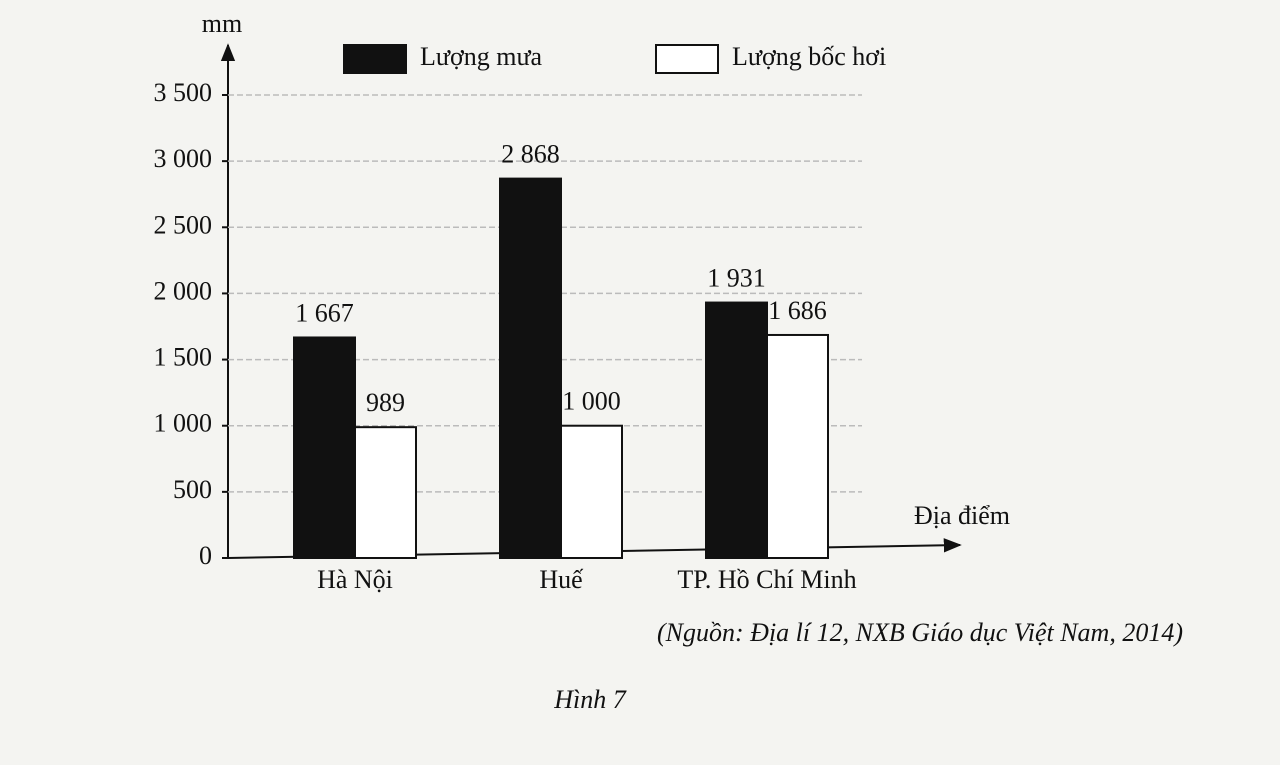 This screenshot has height=765, width=1280. What do you see at coordinates (590, 699) in the screenshot?
I see `figure-caption: Hình 7` at bounding box center [590, 699].